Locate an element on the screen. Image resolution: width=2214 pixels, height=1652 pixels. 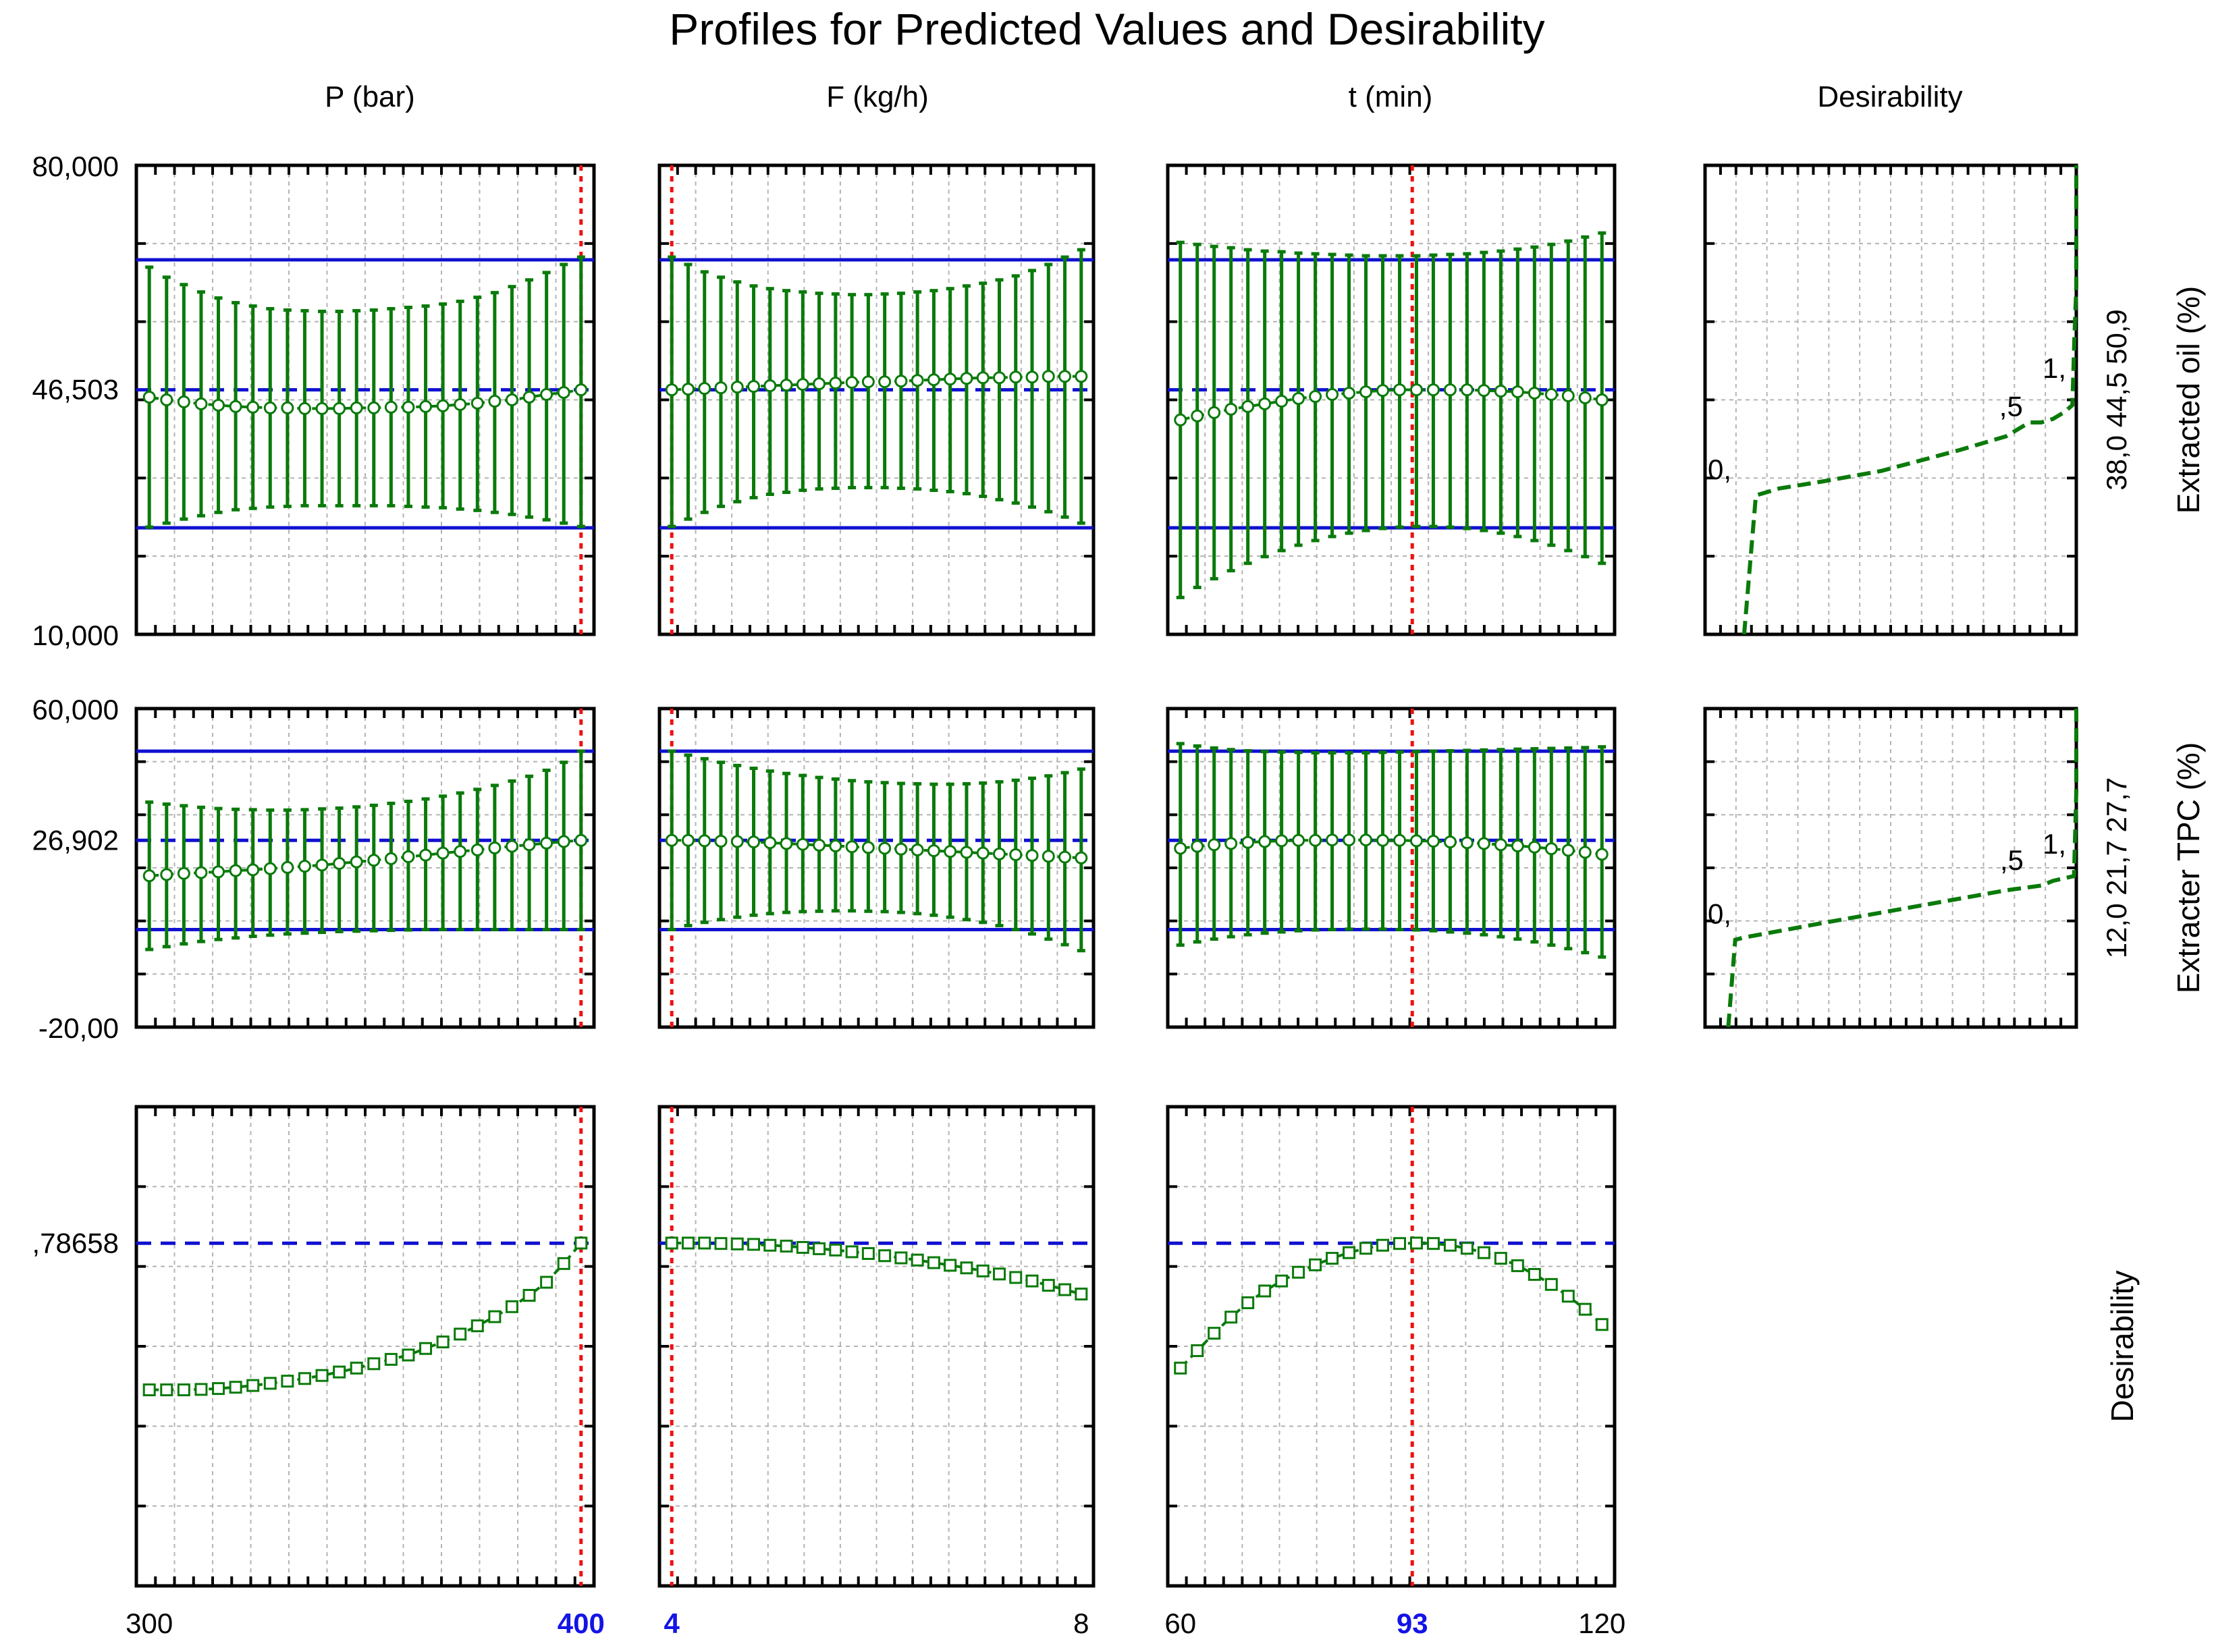
column-header-desirability: Desirability is located at coordinates (1889, 96).